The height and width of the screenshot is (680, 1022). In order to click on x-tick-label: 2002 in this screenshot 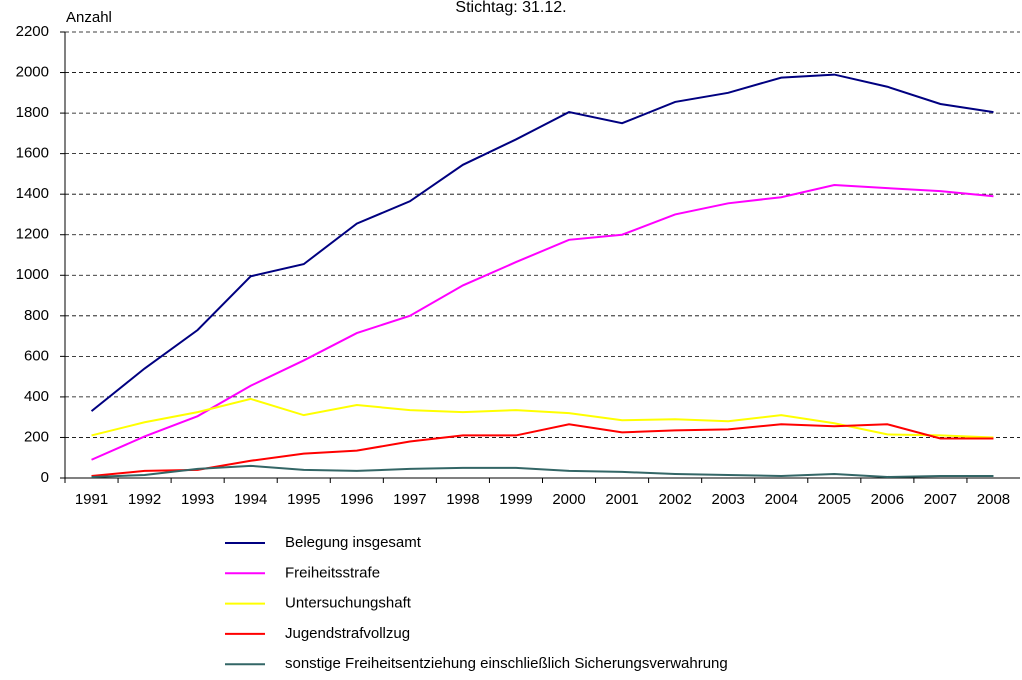, I will do `click(674, 499)`.